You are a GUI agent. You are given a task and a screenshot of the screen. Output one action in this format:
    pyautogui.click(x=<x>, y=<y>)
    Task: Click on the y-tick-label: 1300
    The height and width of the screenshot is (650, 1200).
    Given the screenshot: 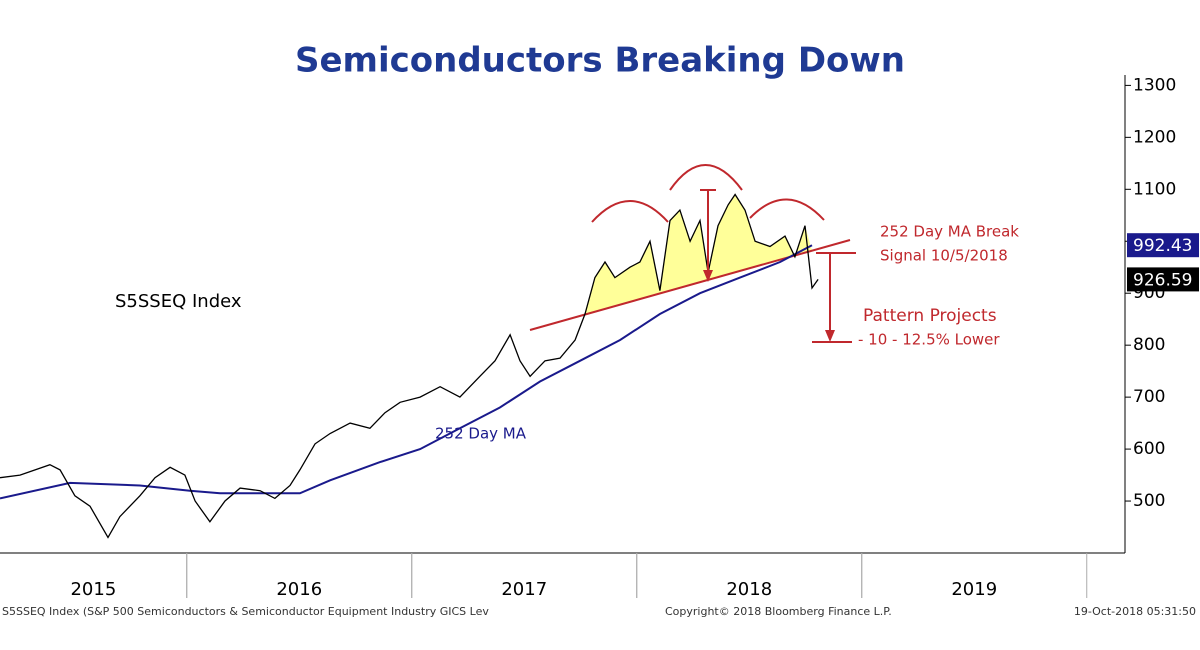 What is the action you would take?
    pyautogui.click(x=1154, y=85)
    